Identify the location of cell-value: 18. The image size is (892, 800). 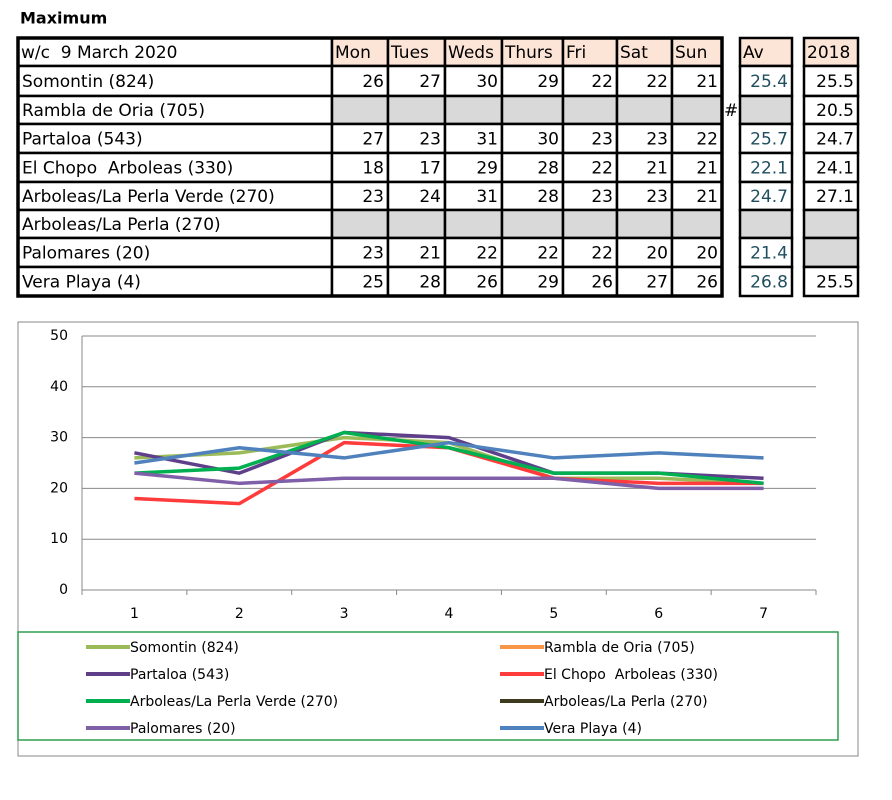
(373, 169).